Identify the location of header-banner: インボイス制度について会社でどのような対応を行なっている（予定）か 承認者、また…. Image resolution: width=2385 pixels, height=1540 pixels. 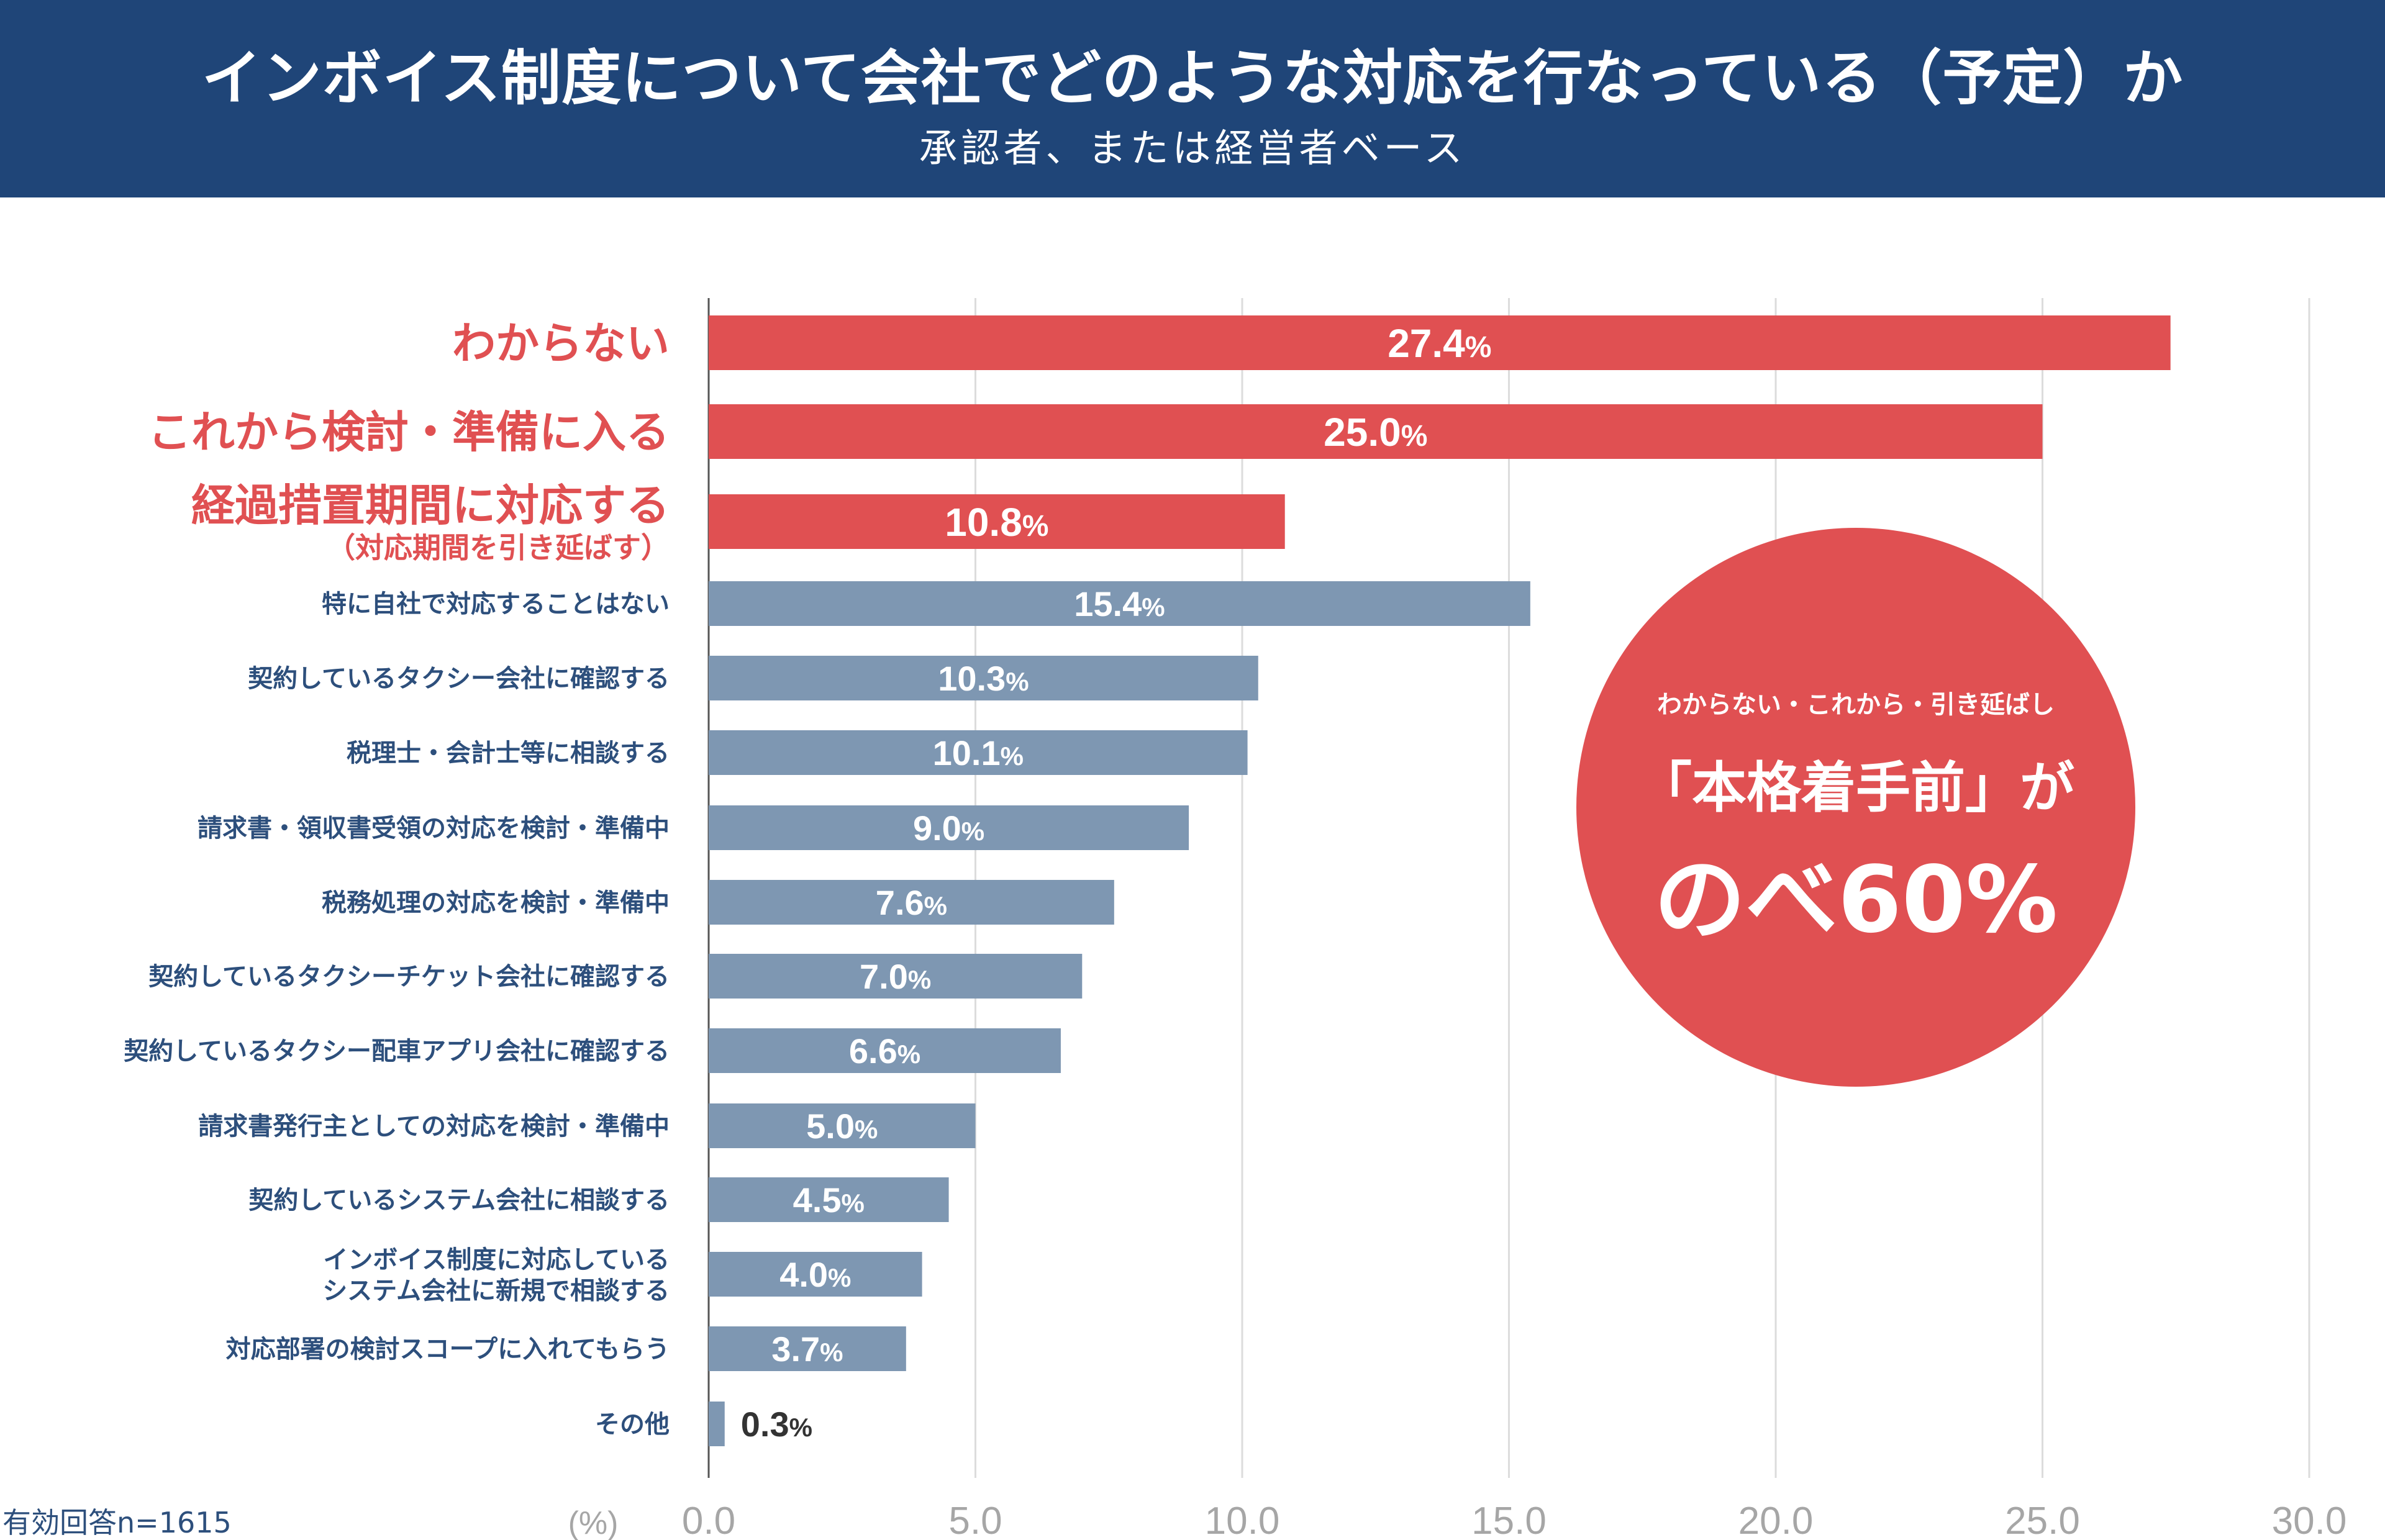
(1192, 98).